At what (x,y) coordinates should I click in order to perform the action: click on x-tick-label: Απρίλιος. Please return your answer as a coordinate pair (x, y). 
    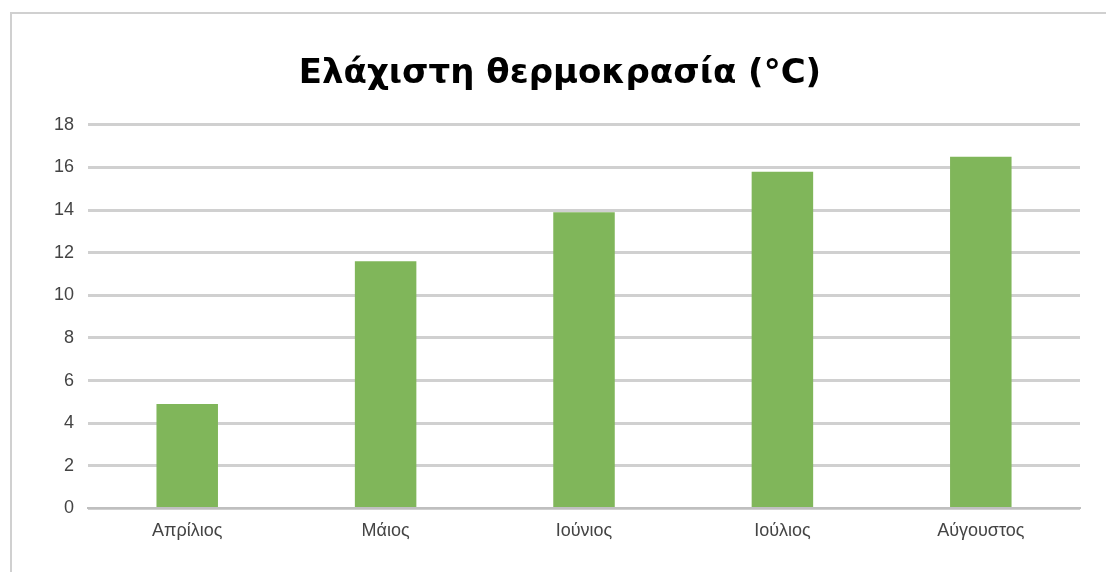
    Looking at the image, I should click on (187, 530).